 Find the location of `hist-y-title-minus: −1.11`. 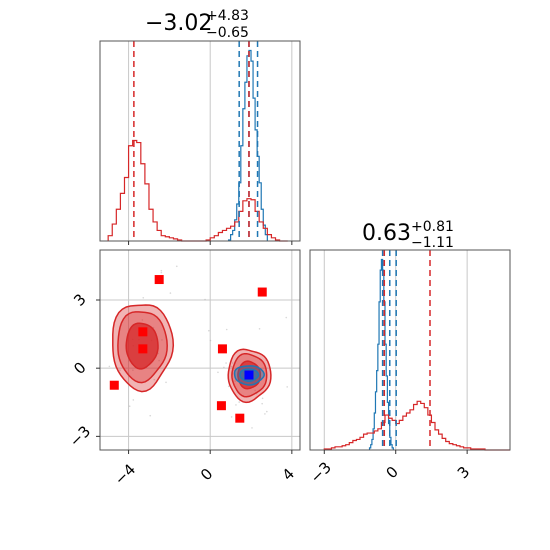

hist-y-title-minus: −1.11 is located at coordinates (432, 243).